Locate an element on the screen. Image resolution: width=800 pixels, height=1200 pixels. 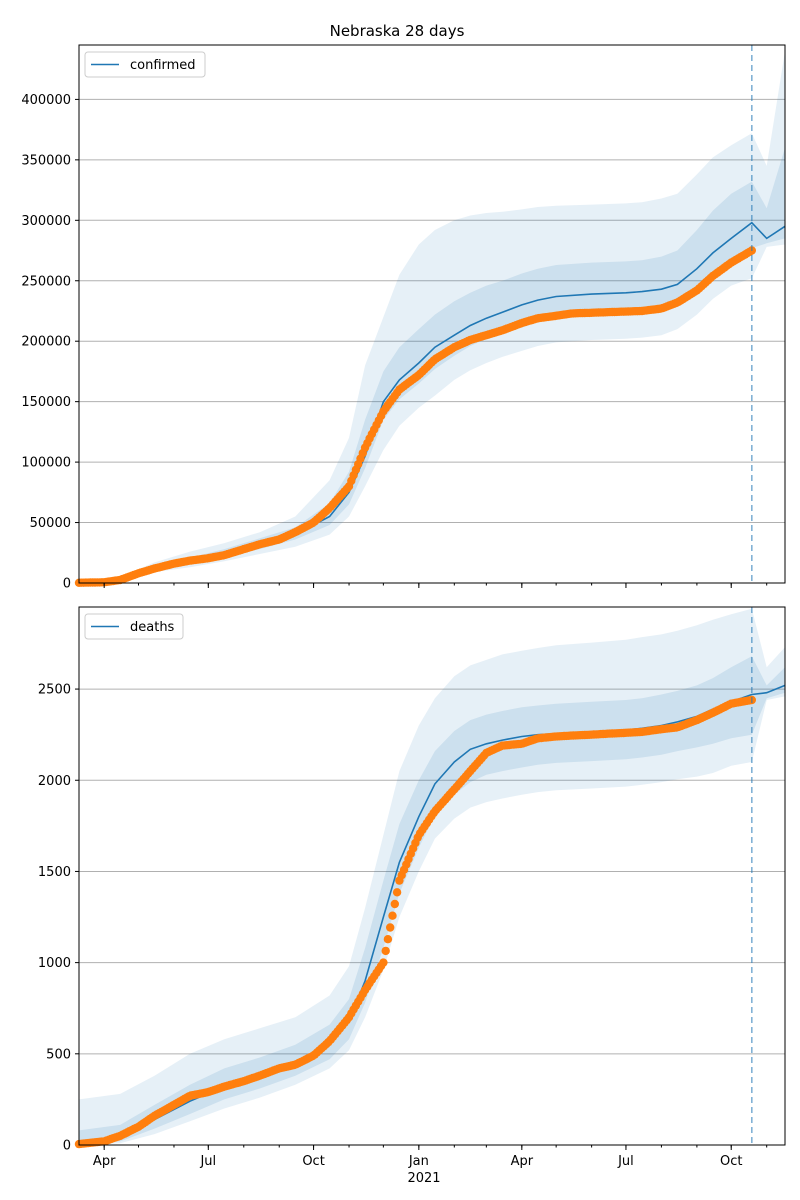
y-tick-label: 250000 is located at coordinates (46, 281).